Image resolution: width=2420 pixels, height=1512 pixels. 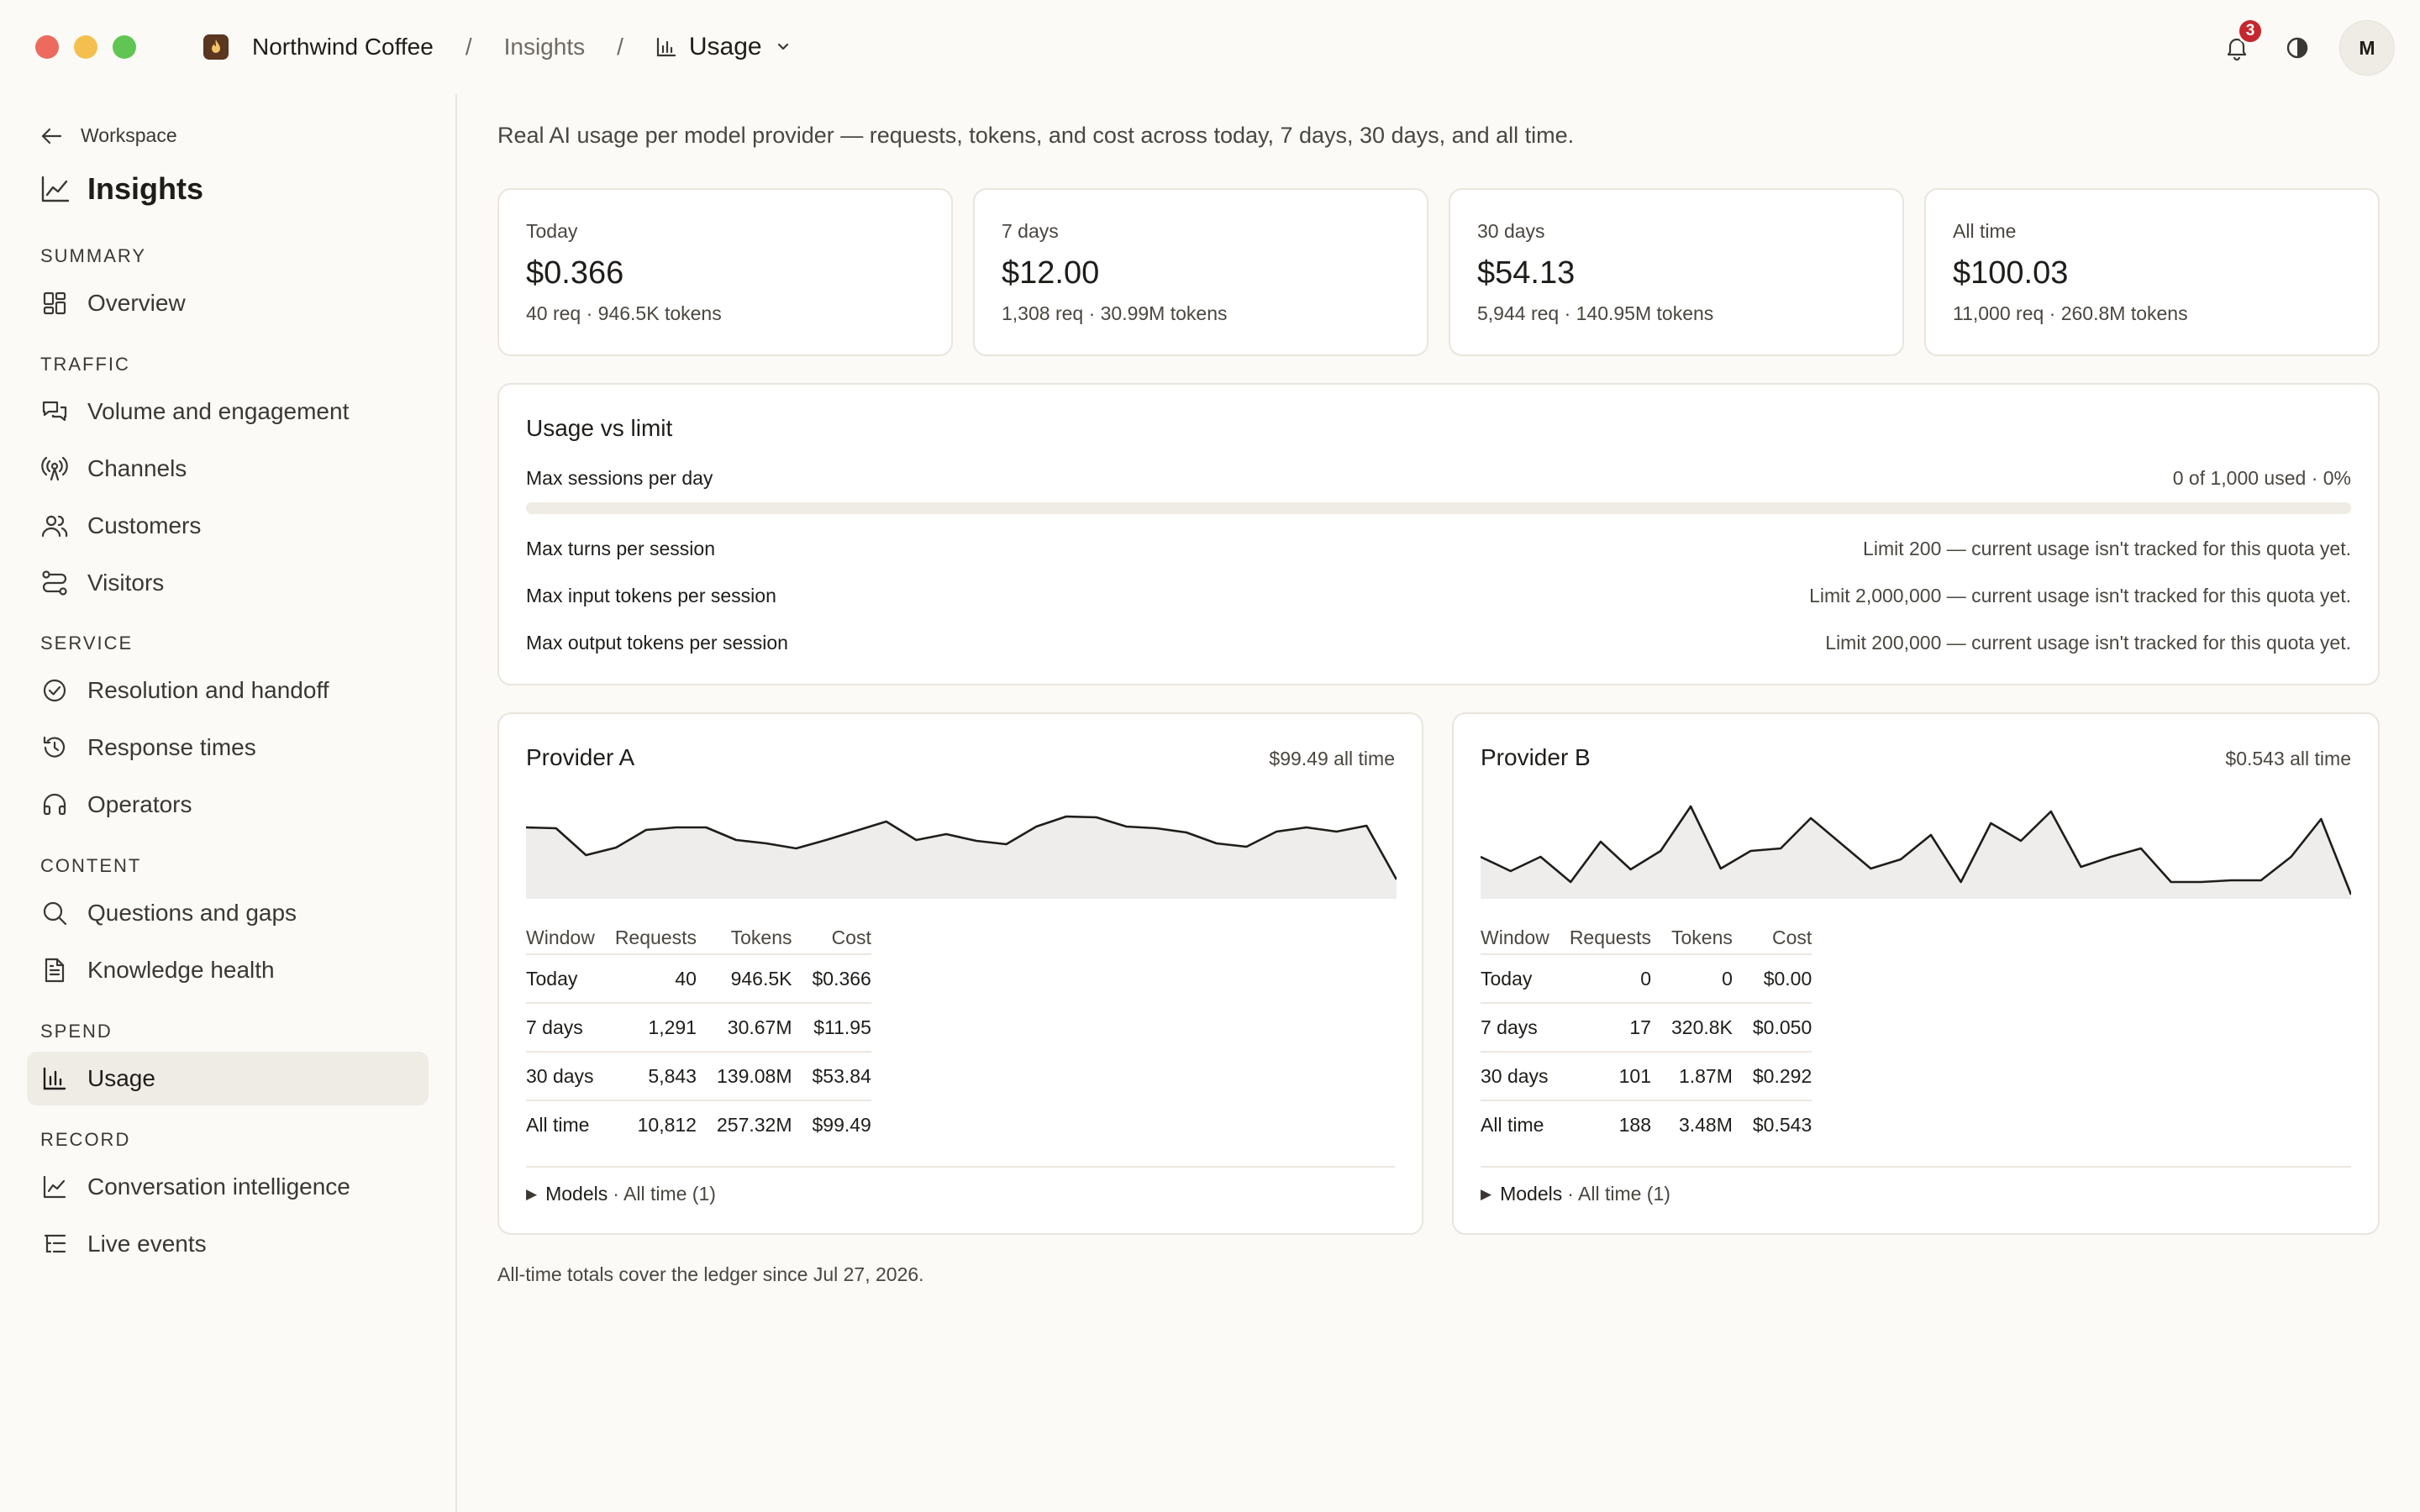 What do you see at coordinates (228, 970) in the screenshot?
I see `sidebar-item-knowledge-health: Knowledge health` at bounding box center [228, 970].